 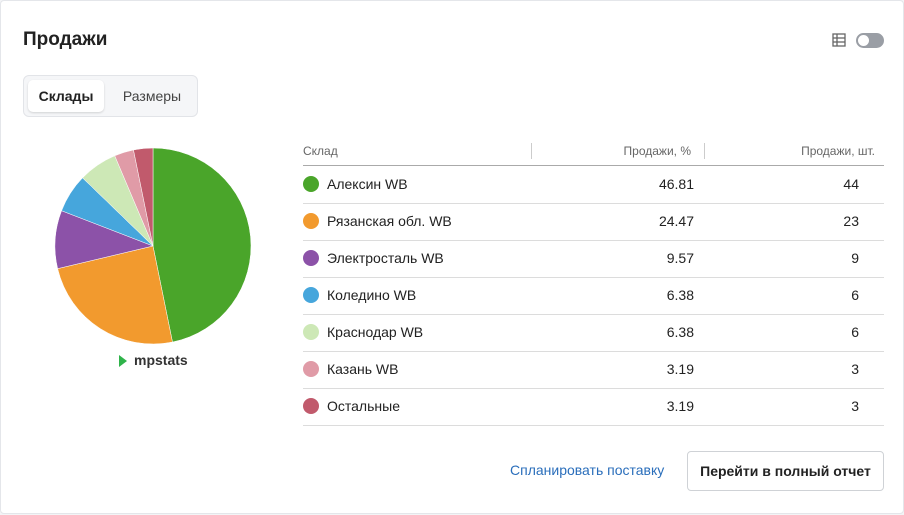 I want to click on report-button: Перейти в полный отчет, so click(x=785, y=471).